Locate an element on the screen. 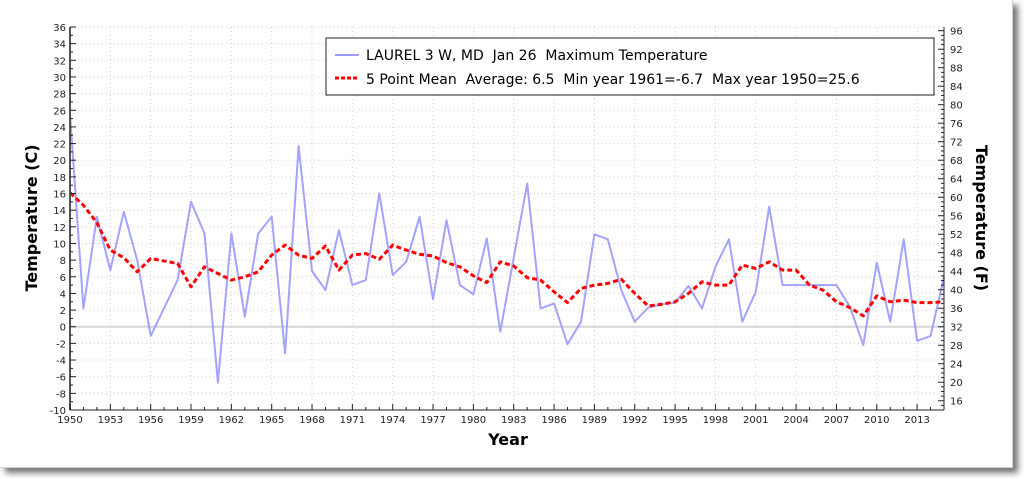 The image size is (1024, 479). y-tick-label-left: 8 is located at coordinates (63, 261).